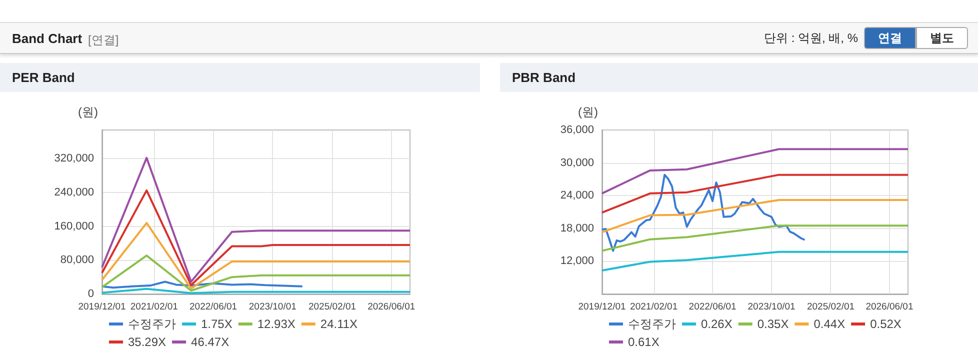 This screenshot has width=978, height=361. Describe the element at coordinates (644, 342) in the screenshot. I see `legend-label: 0.61X` at that location.